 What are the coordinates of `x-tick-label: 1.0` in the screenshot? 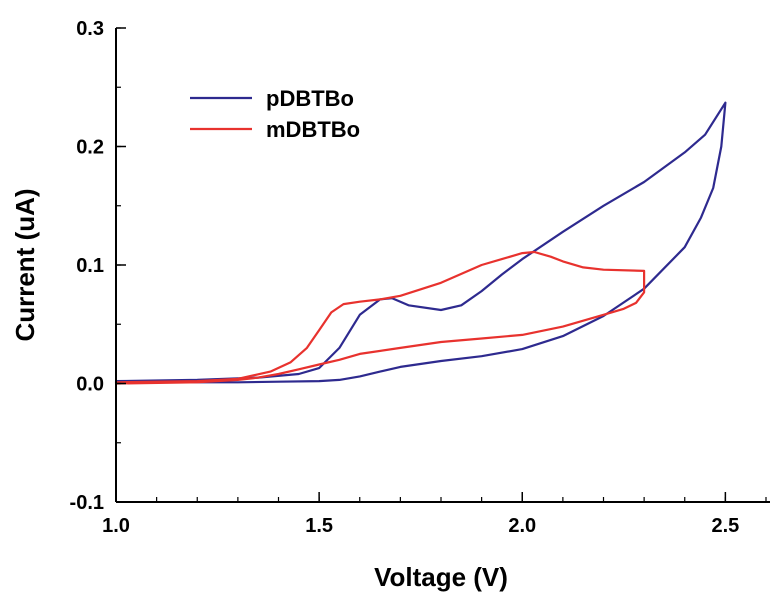 It's located at (116, 526).